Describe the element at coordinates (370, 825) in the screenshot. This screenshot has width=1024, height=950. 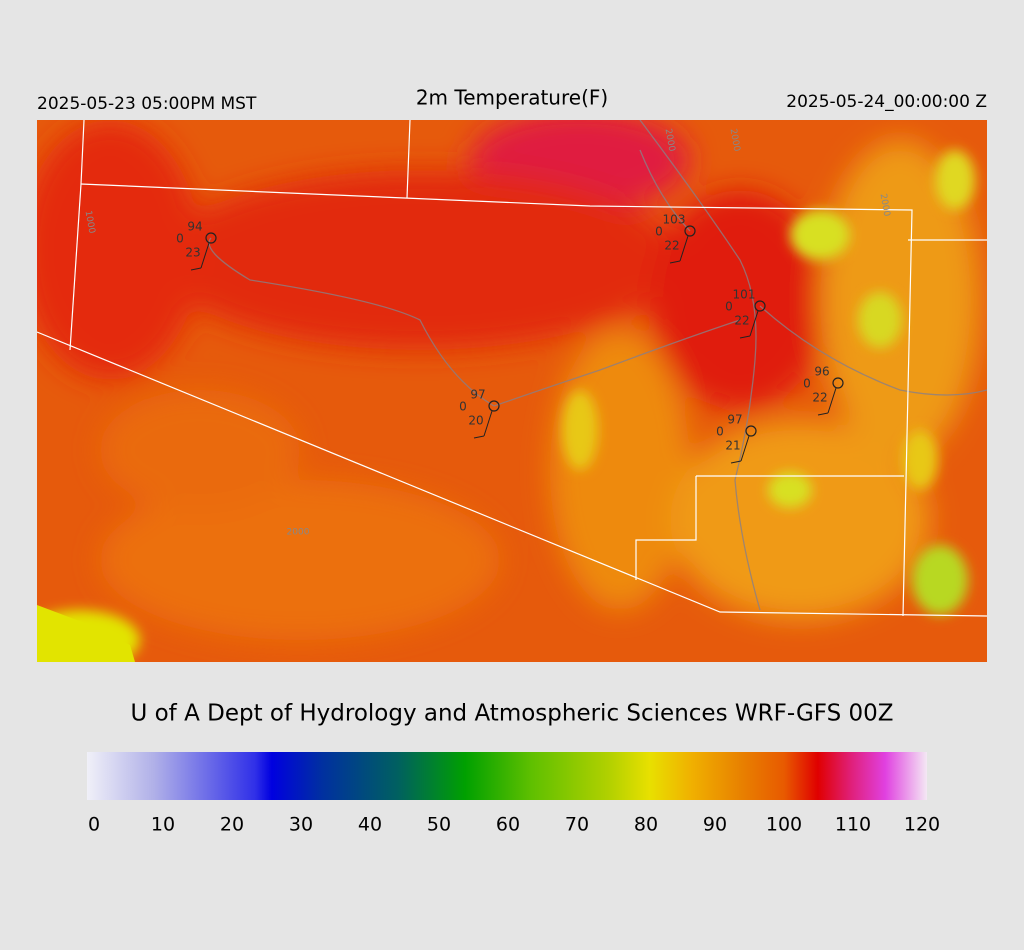
I see `colorbar-tick-label: 40` at that location.